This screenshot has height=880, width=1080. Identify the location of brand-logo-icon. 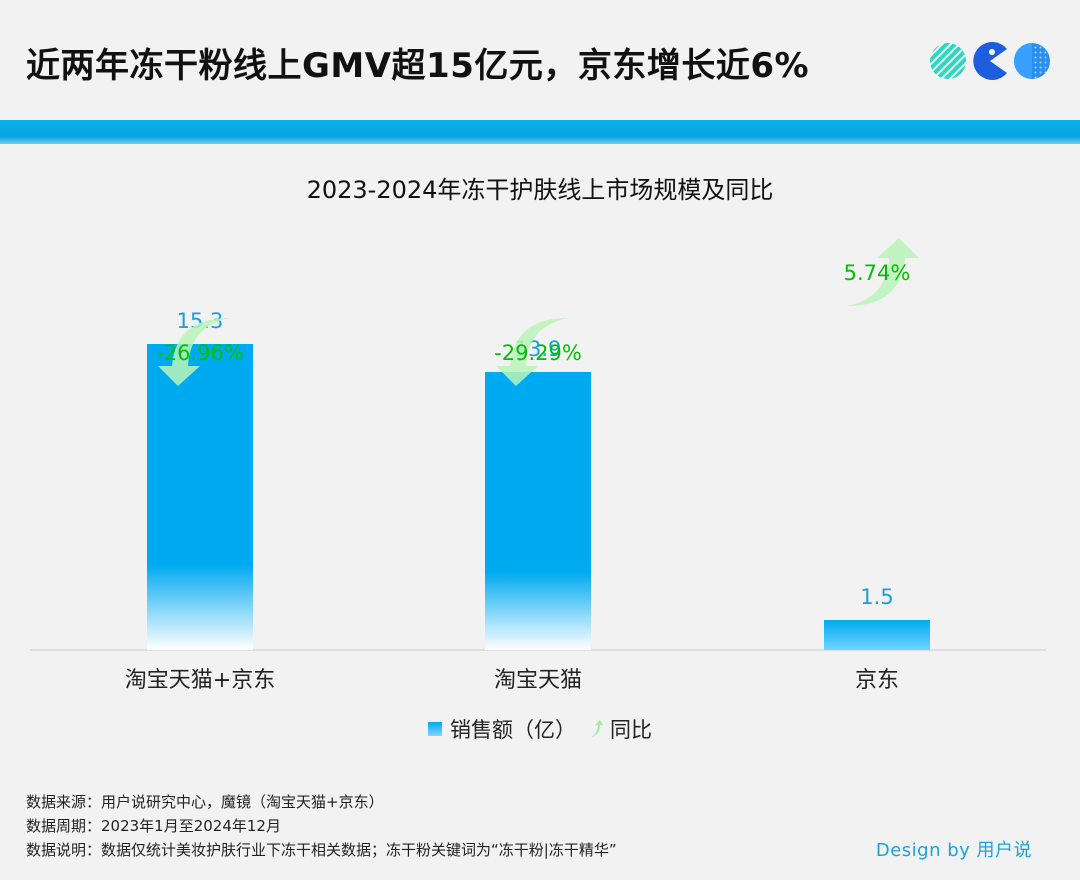
(990, 61).